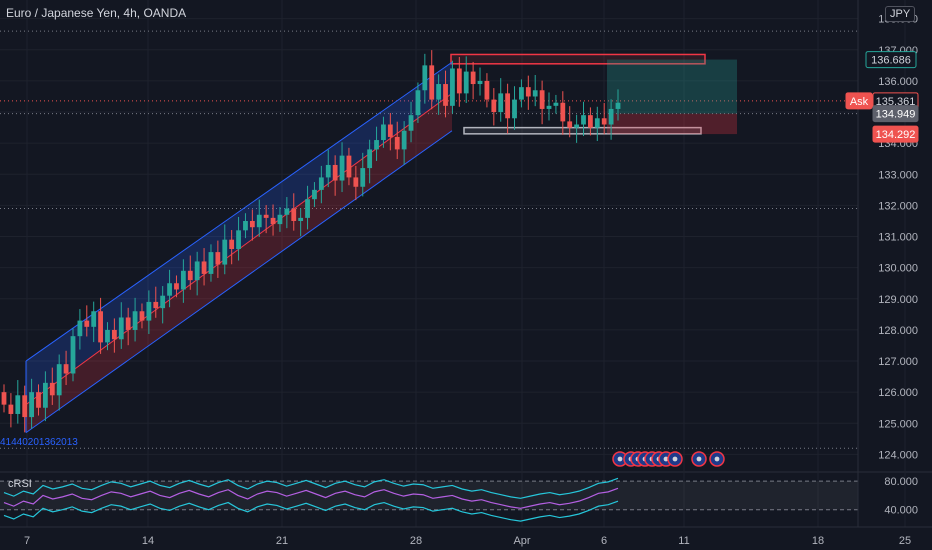 The height and width of the screenshot is (550, 932). What do you see at coordinates (148, 541) in the screenshot?
I see `x-tick-label: 14` at bounding box center [148, 541].